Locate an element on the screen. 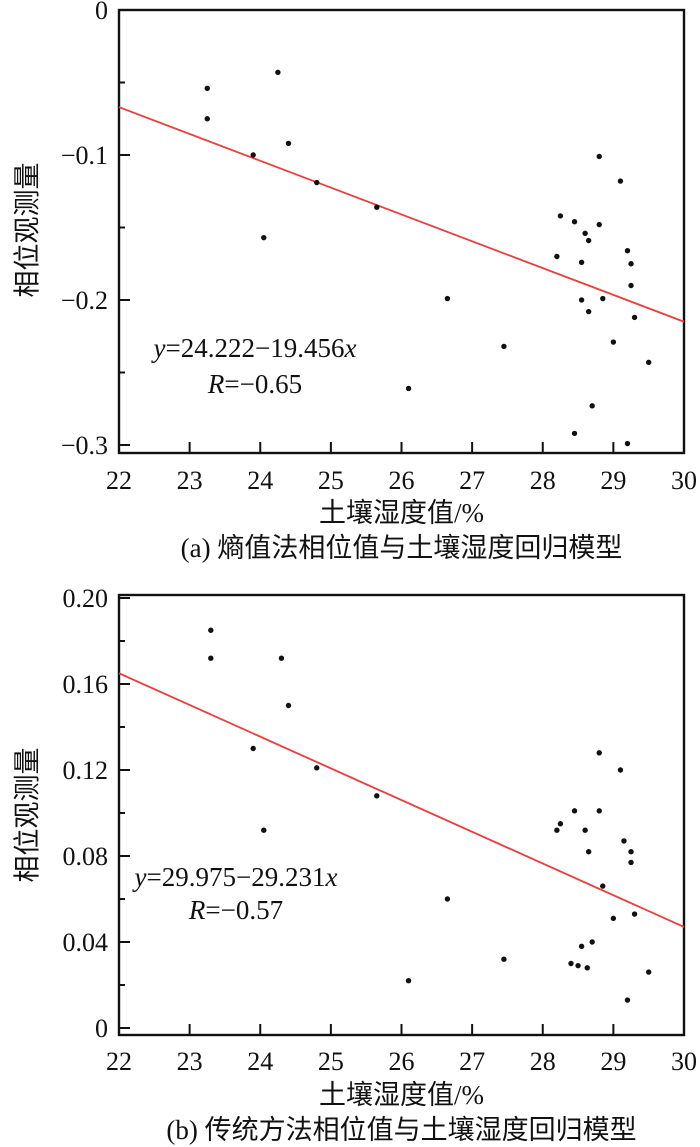 The image size is (700, 1147). y-tick-label: 0.08 is located at coordinates (86, 856).